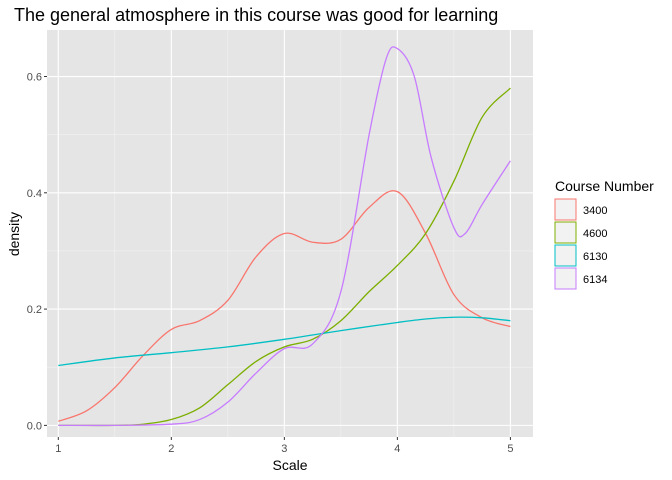 This screenshot has width=672, height=480. I want to click on x-axis-title: Scale, so click(289, 465).